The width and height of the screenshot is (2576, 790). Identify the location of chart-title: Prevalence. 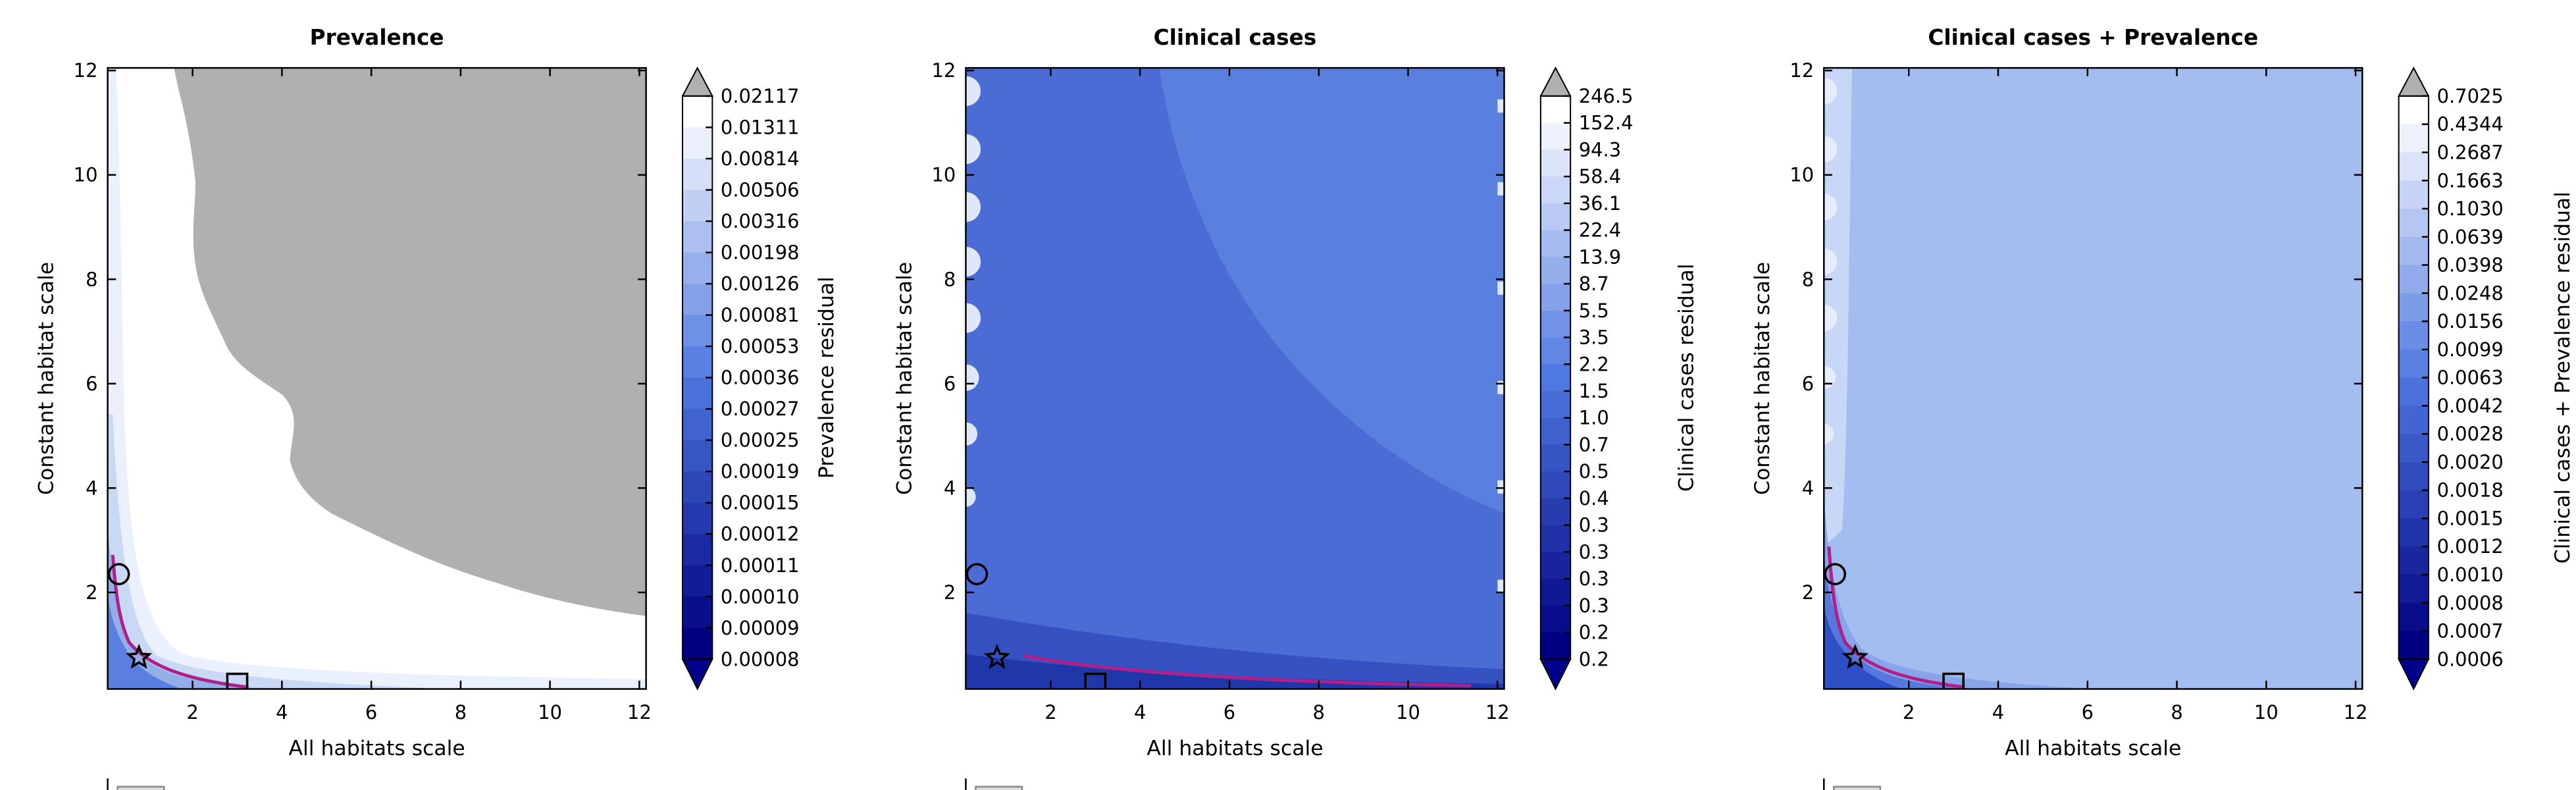
(377, 37).